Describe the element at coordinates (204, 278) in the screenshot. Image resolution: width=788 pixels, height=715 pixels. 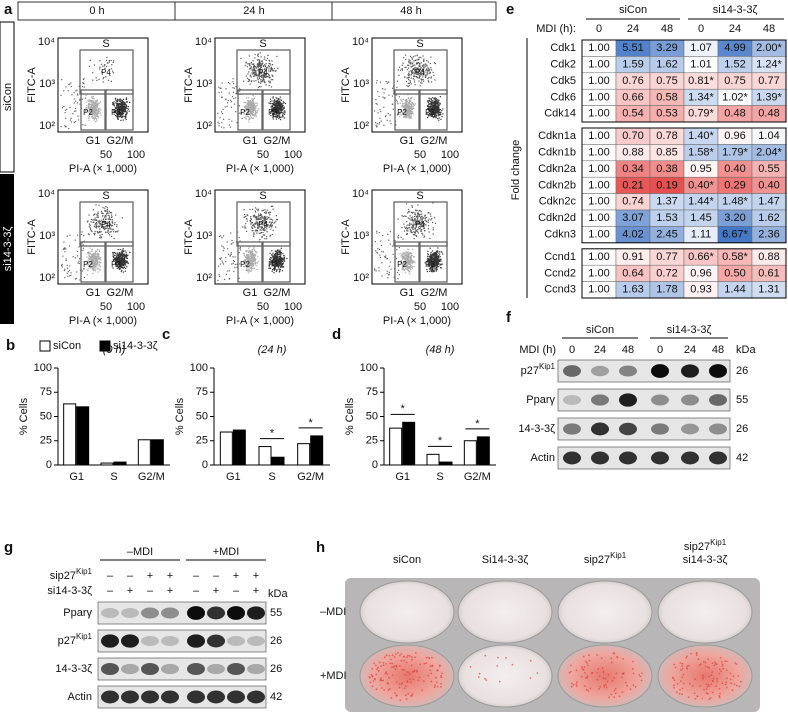
I see `y-tick-label: 10²` at that location.